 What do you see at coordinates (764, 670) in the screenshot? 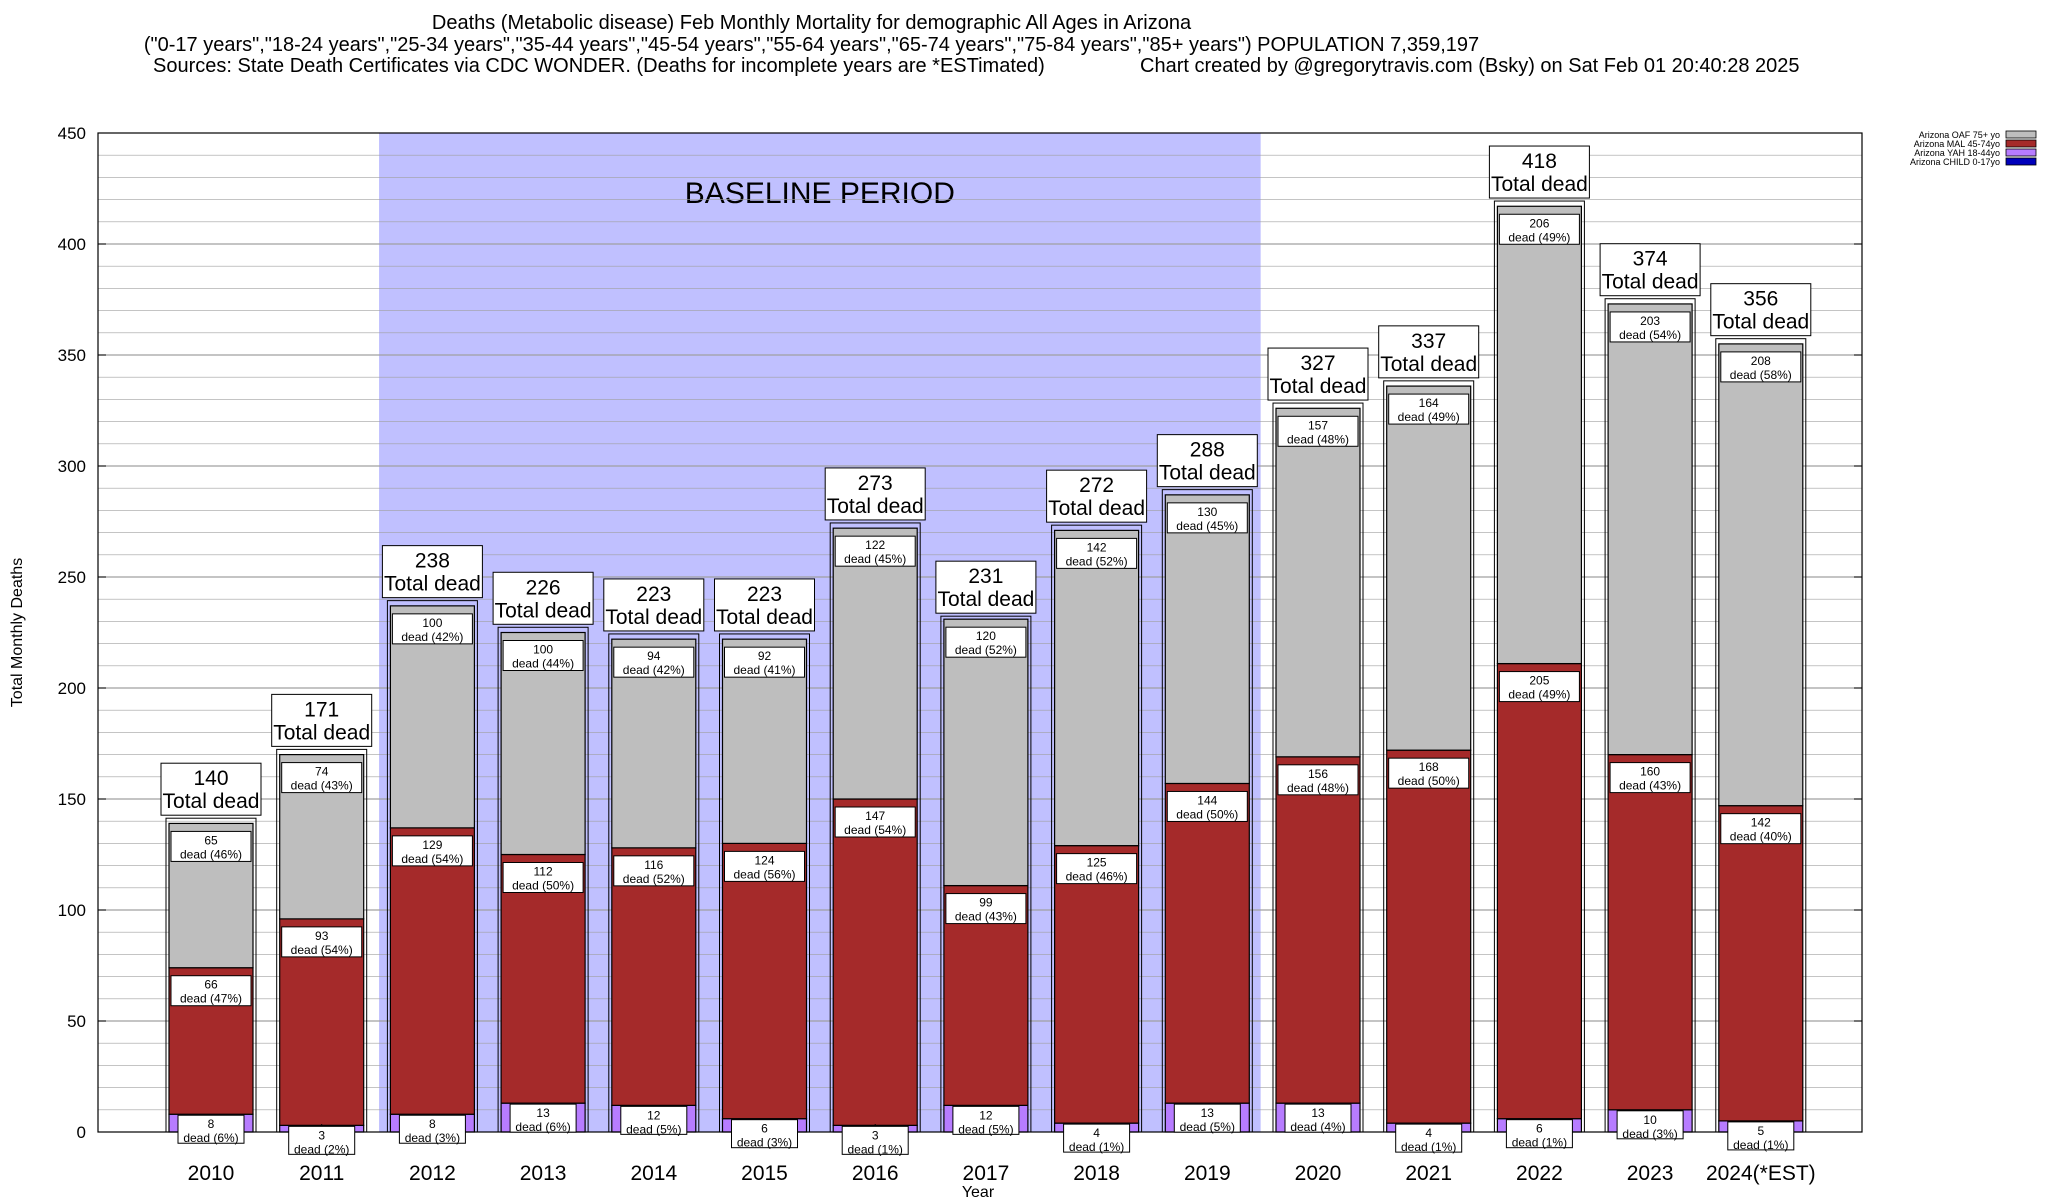
I see `oaf-label-pct: dead (41%)` at bounding box center [764, 670].